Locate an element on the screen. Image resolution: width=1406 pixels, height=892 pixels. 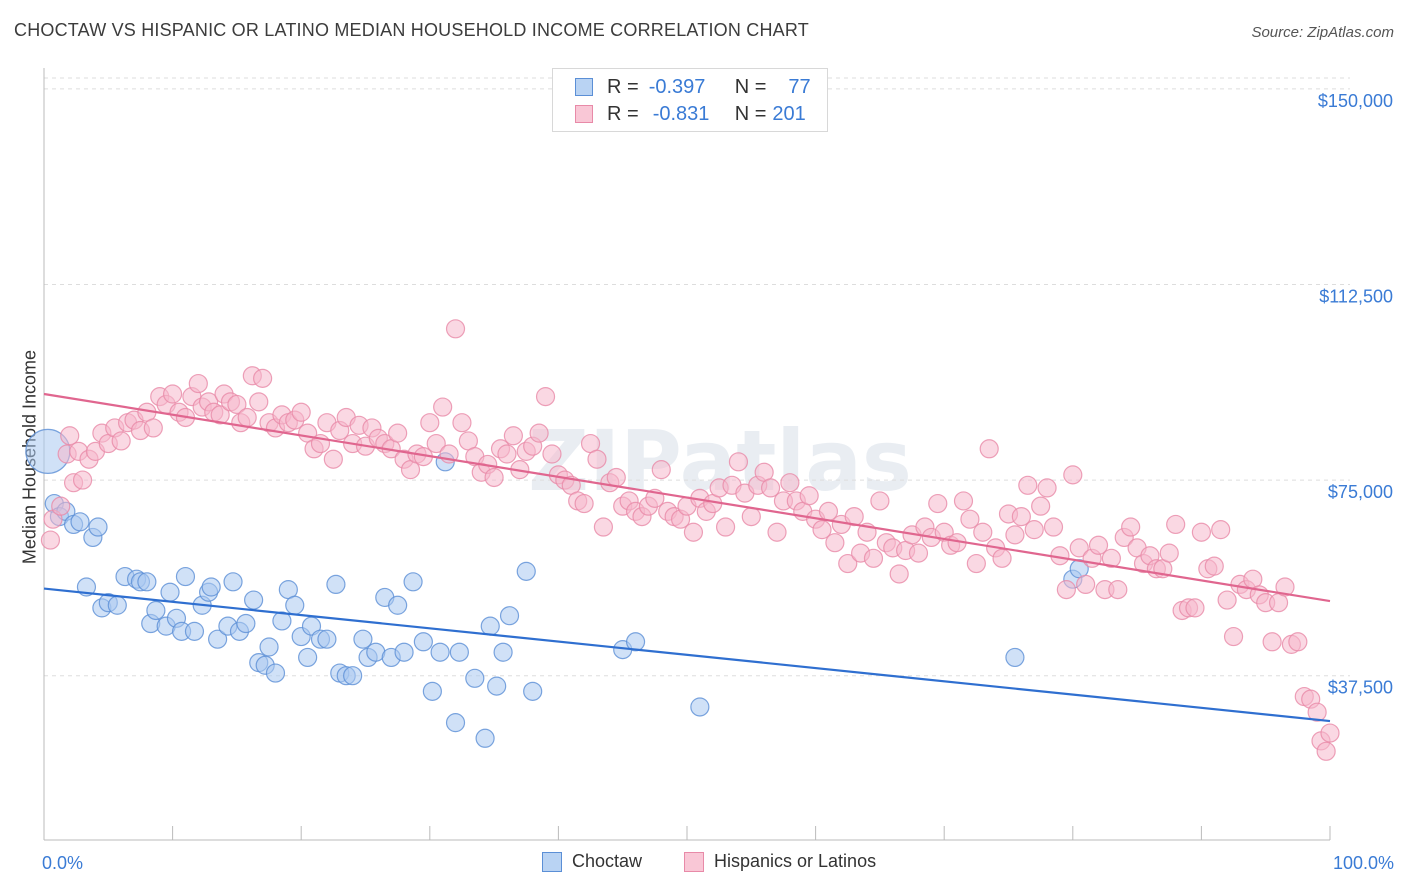
r-label: R = is located at coordinates (623, 113).